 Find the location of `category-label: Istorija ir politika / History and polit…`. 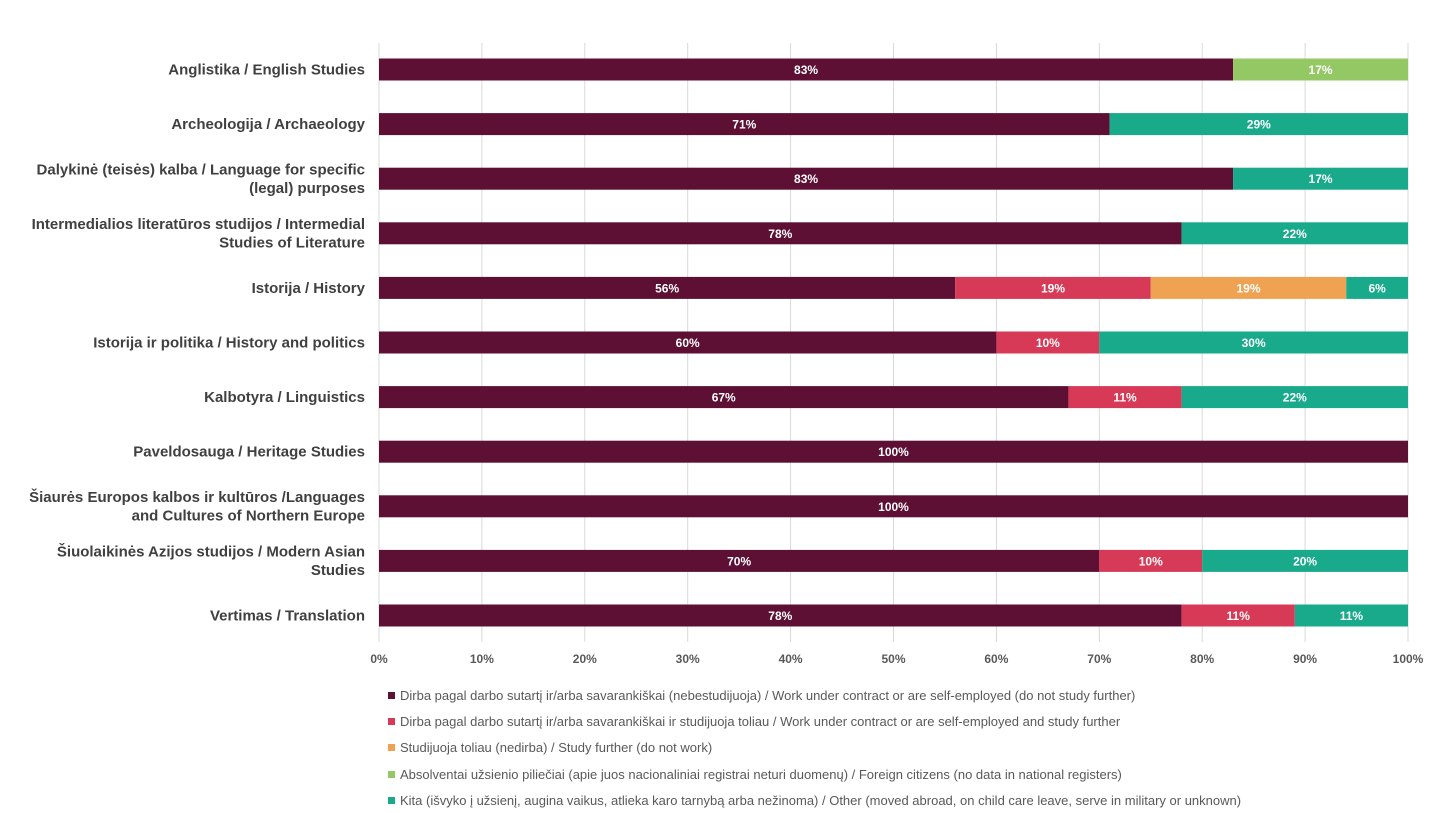

category-label: Istorija ir politika / History and polit… is located at coordinates (229, 343).